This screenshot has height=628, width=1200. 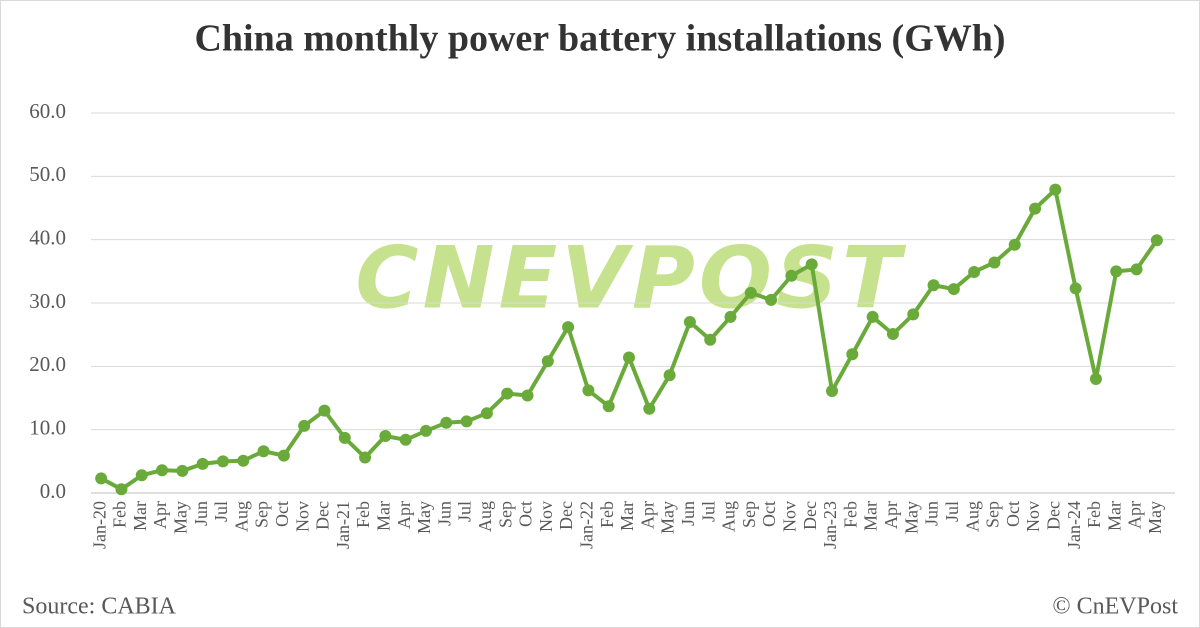 I want to click on y-tick-label: 40.0, so click(x=47, y=237).